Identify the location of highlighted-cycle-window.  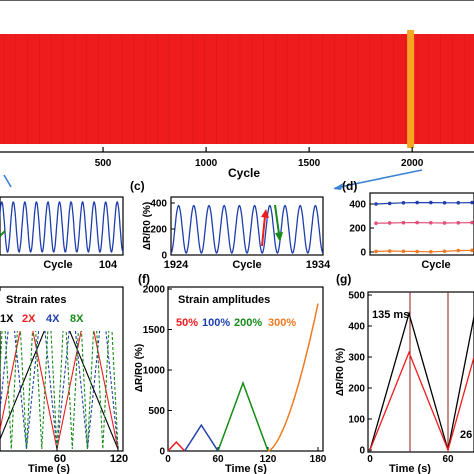
(411, 89).